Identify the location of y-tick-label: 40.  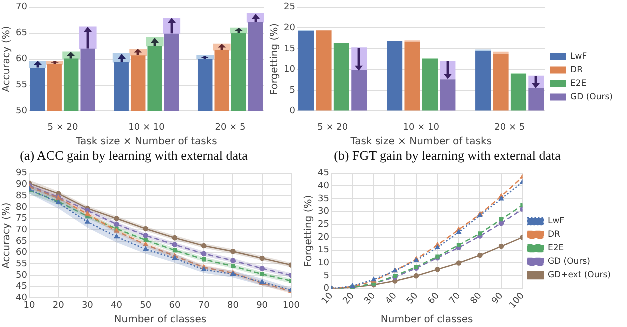
(324, 187).